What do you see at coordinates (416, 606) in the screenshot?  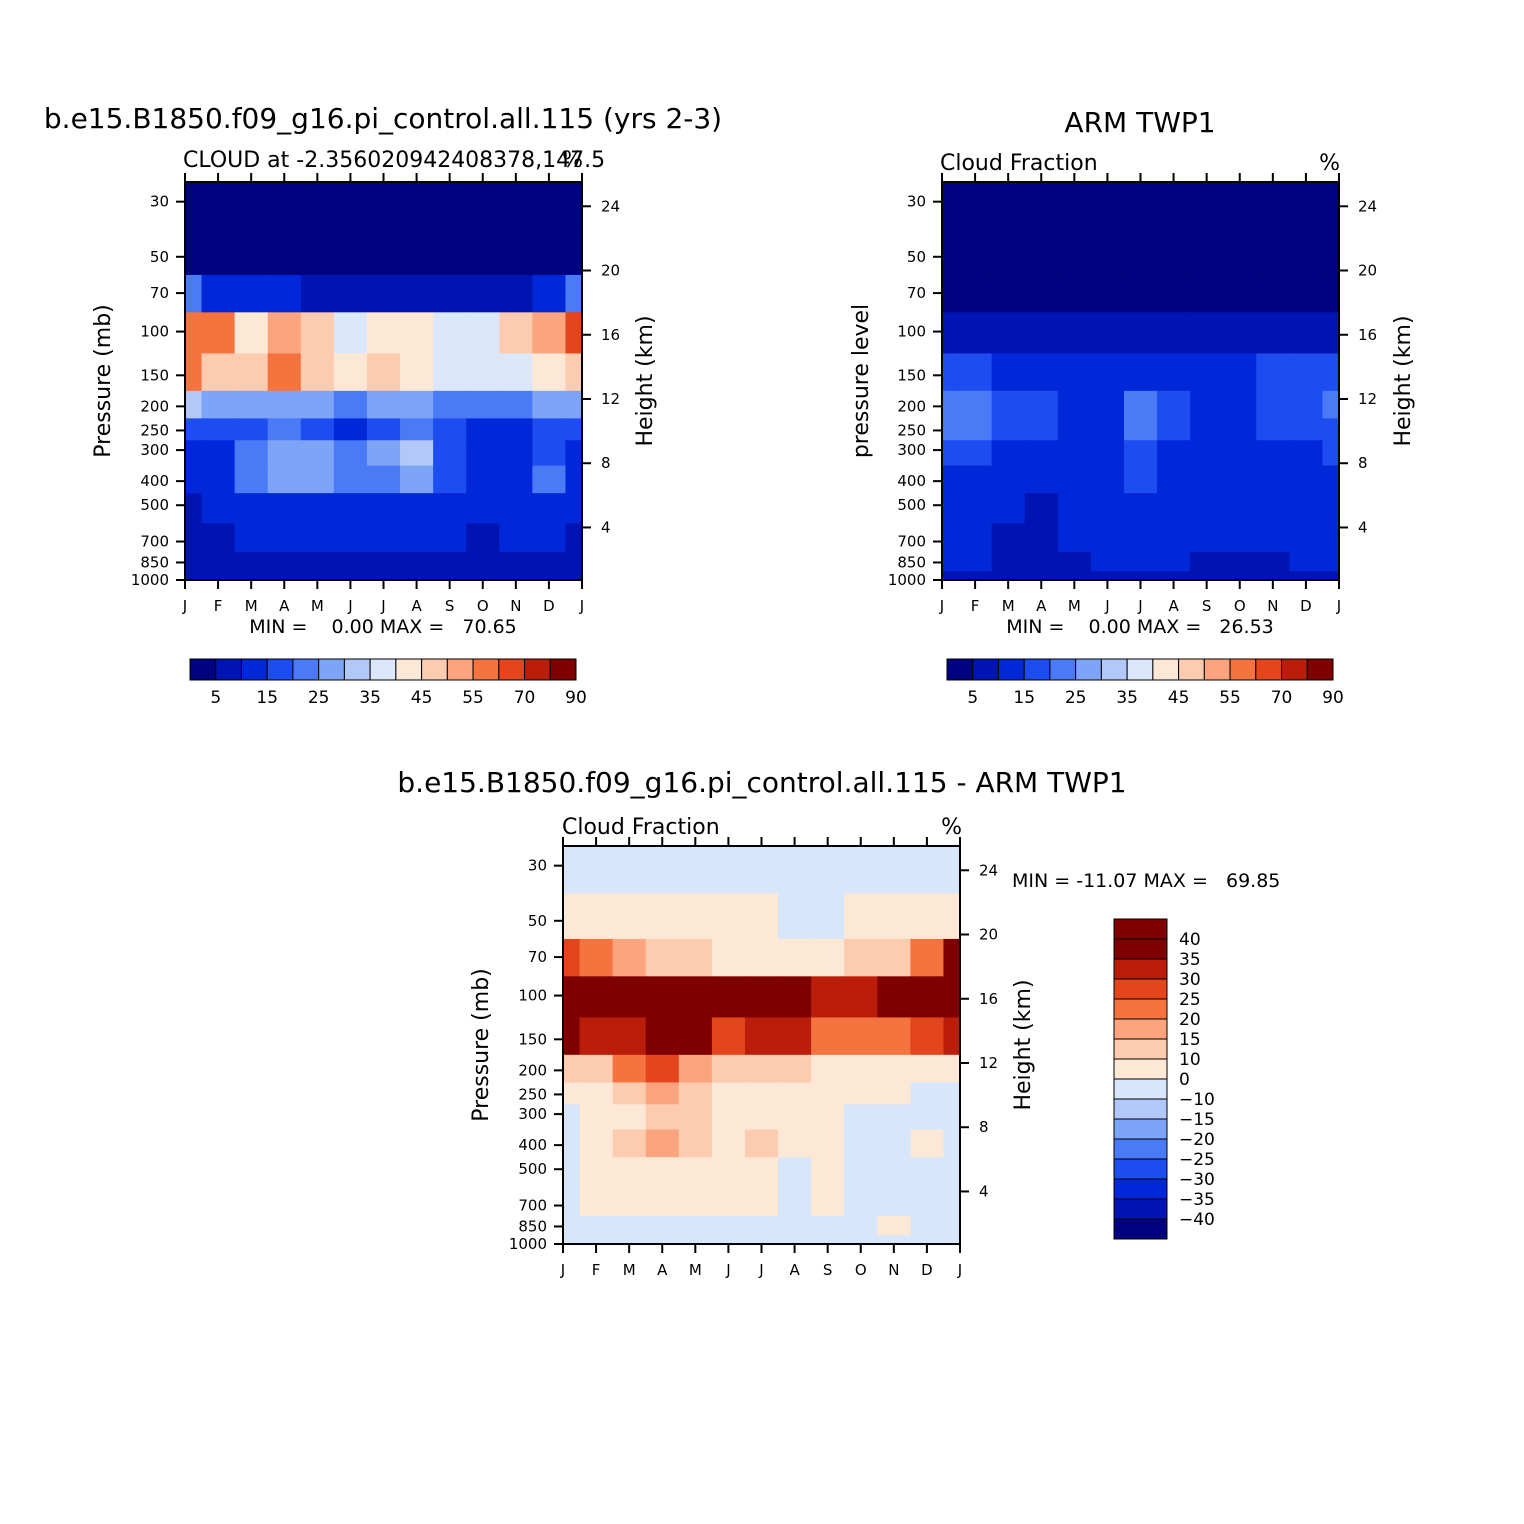 I see `x-tick-label: A` at bounding box center [416, 606].